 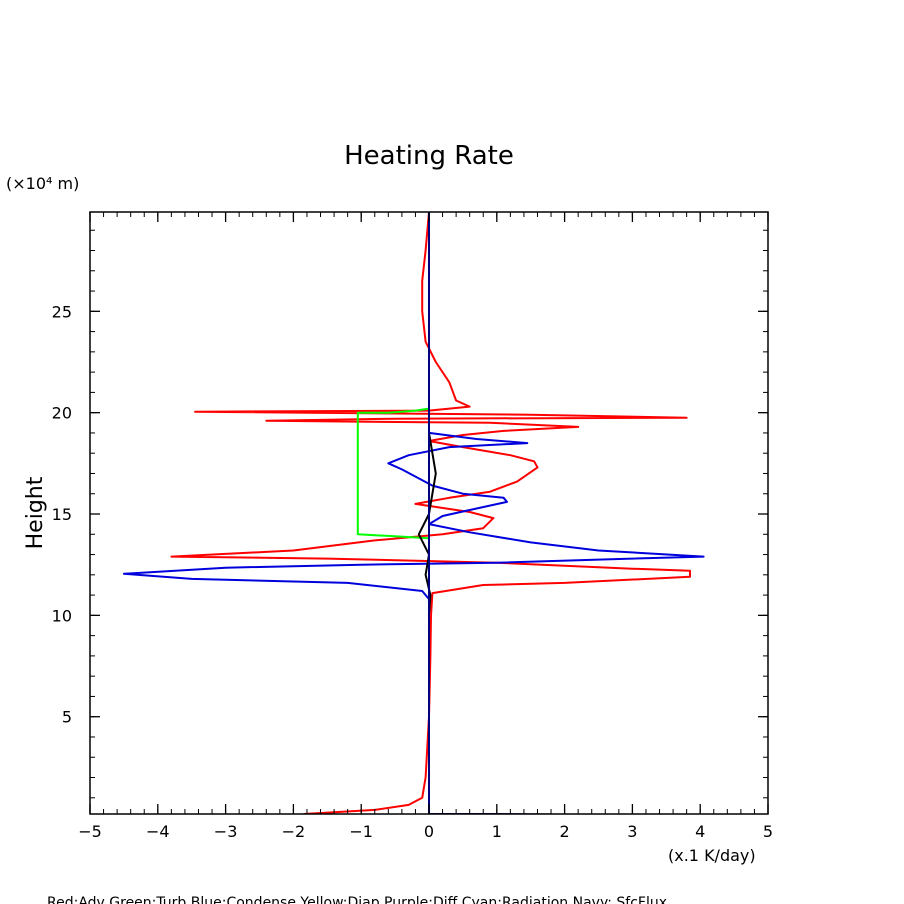 What do you see at coordinates (62, 514) in the screenshot?
I see `y-tick-label: 15` at bounding box center [62, 514].